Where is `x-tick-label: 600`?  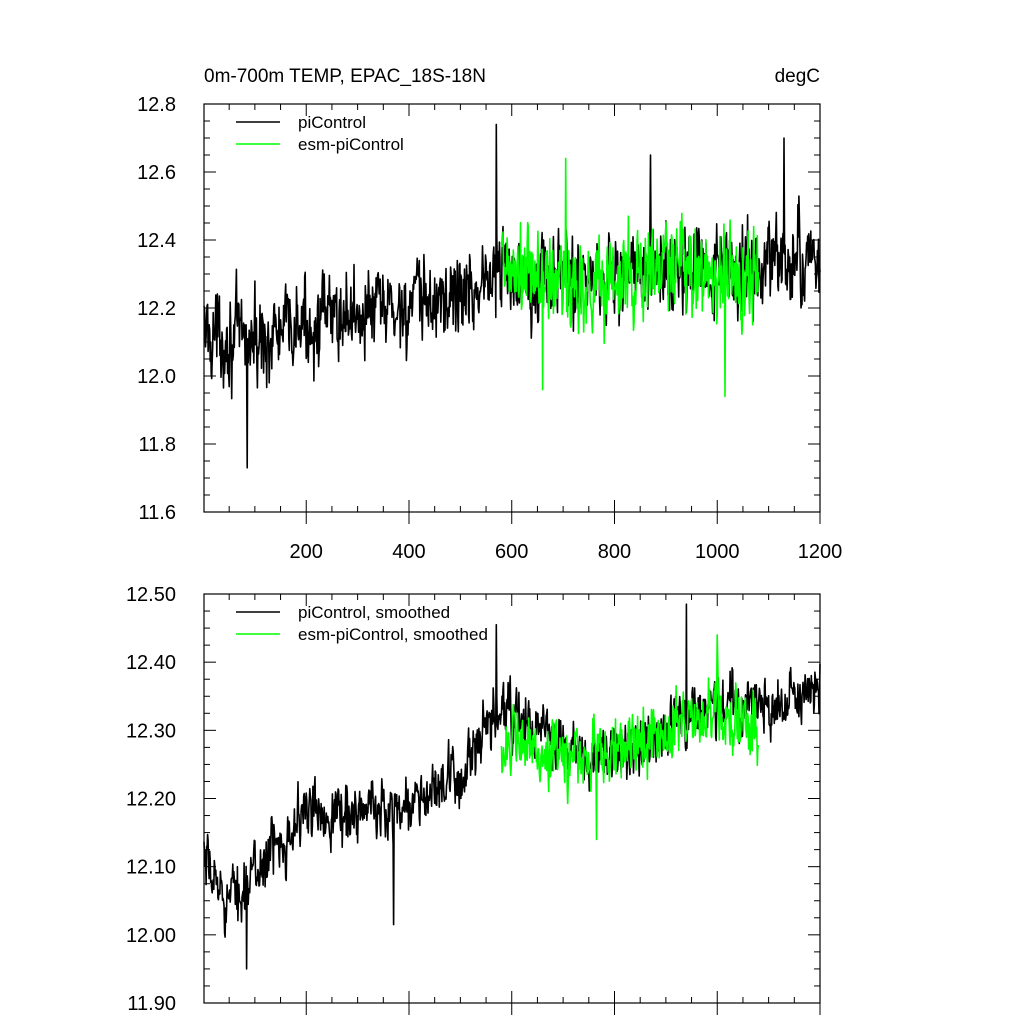
x-tick-label: 600 is located at coordinates (511, 552).